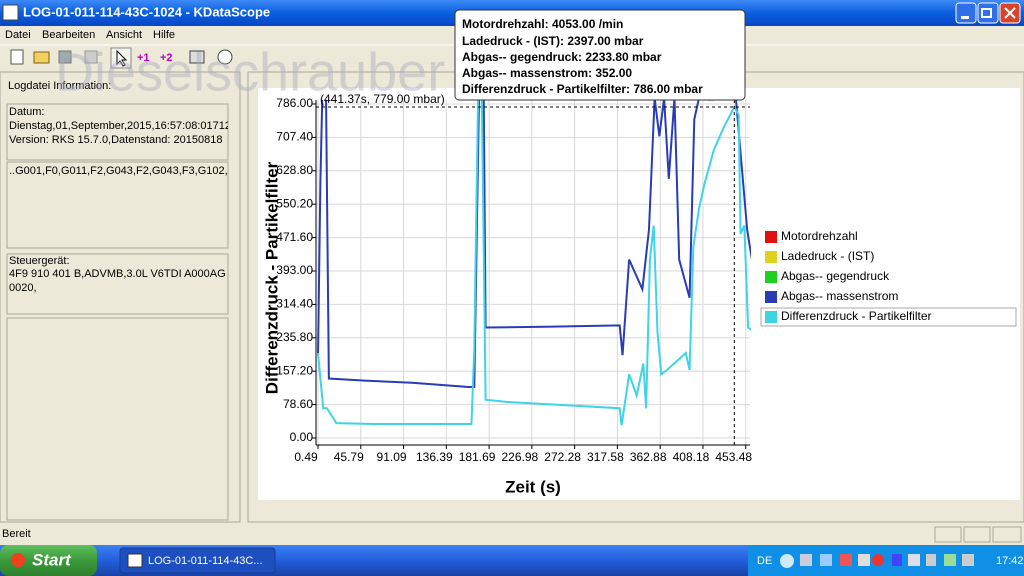 The width and height of the screenshot is (1024, 576). I want to click on status-bar, so click(512, 534).